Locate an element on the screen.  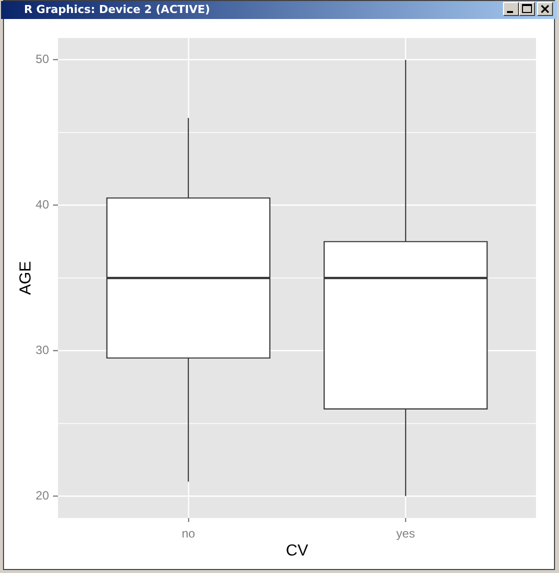
y-tick-label: 30 is located at coordinates (43, 350).